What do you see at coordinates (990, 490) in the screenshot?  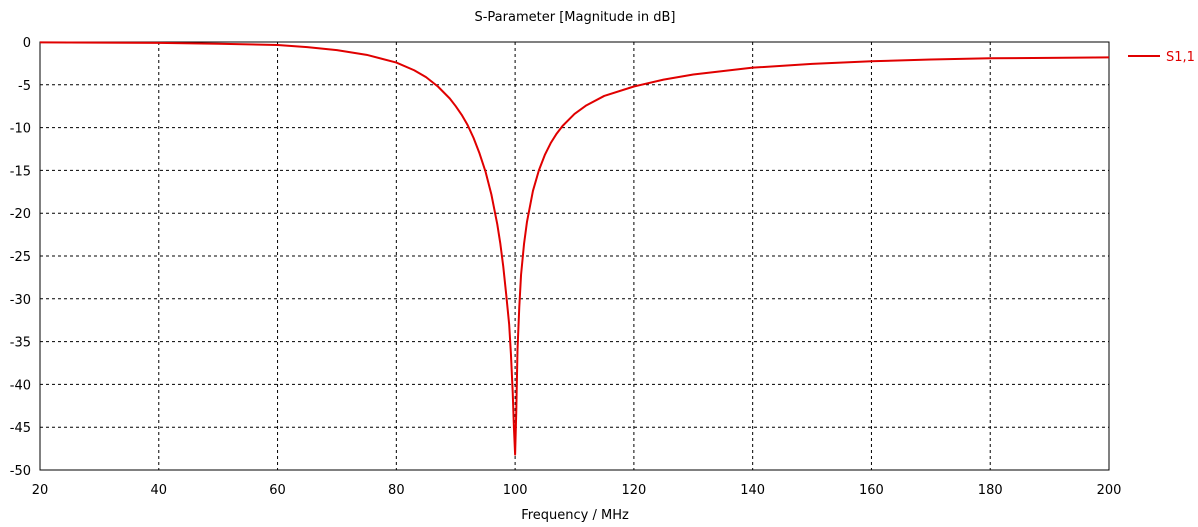 I see `x-tick-label: 180` at bounding box center [990, 490].